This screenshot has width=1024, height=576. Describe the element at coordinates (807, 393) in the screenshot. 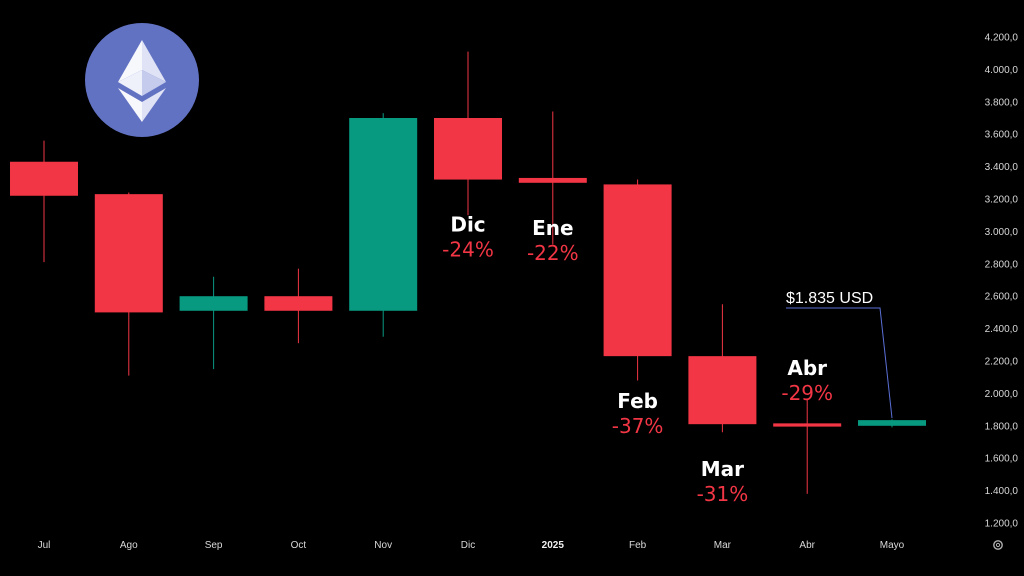

I see `annotation-percent: -29%` at that location.